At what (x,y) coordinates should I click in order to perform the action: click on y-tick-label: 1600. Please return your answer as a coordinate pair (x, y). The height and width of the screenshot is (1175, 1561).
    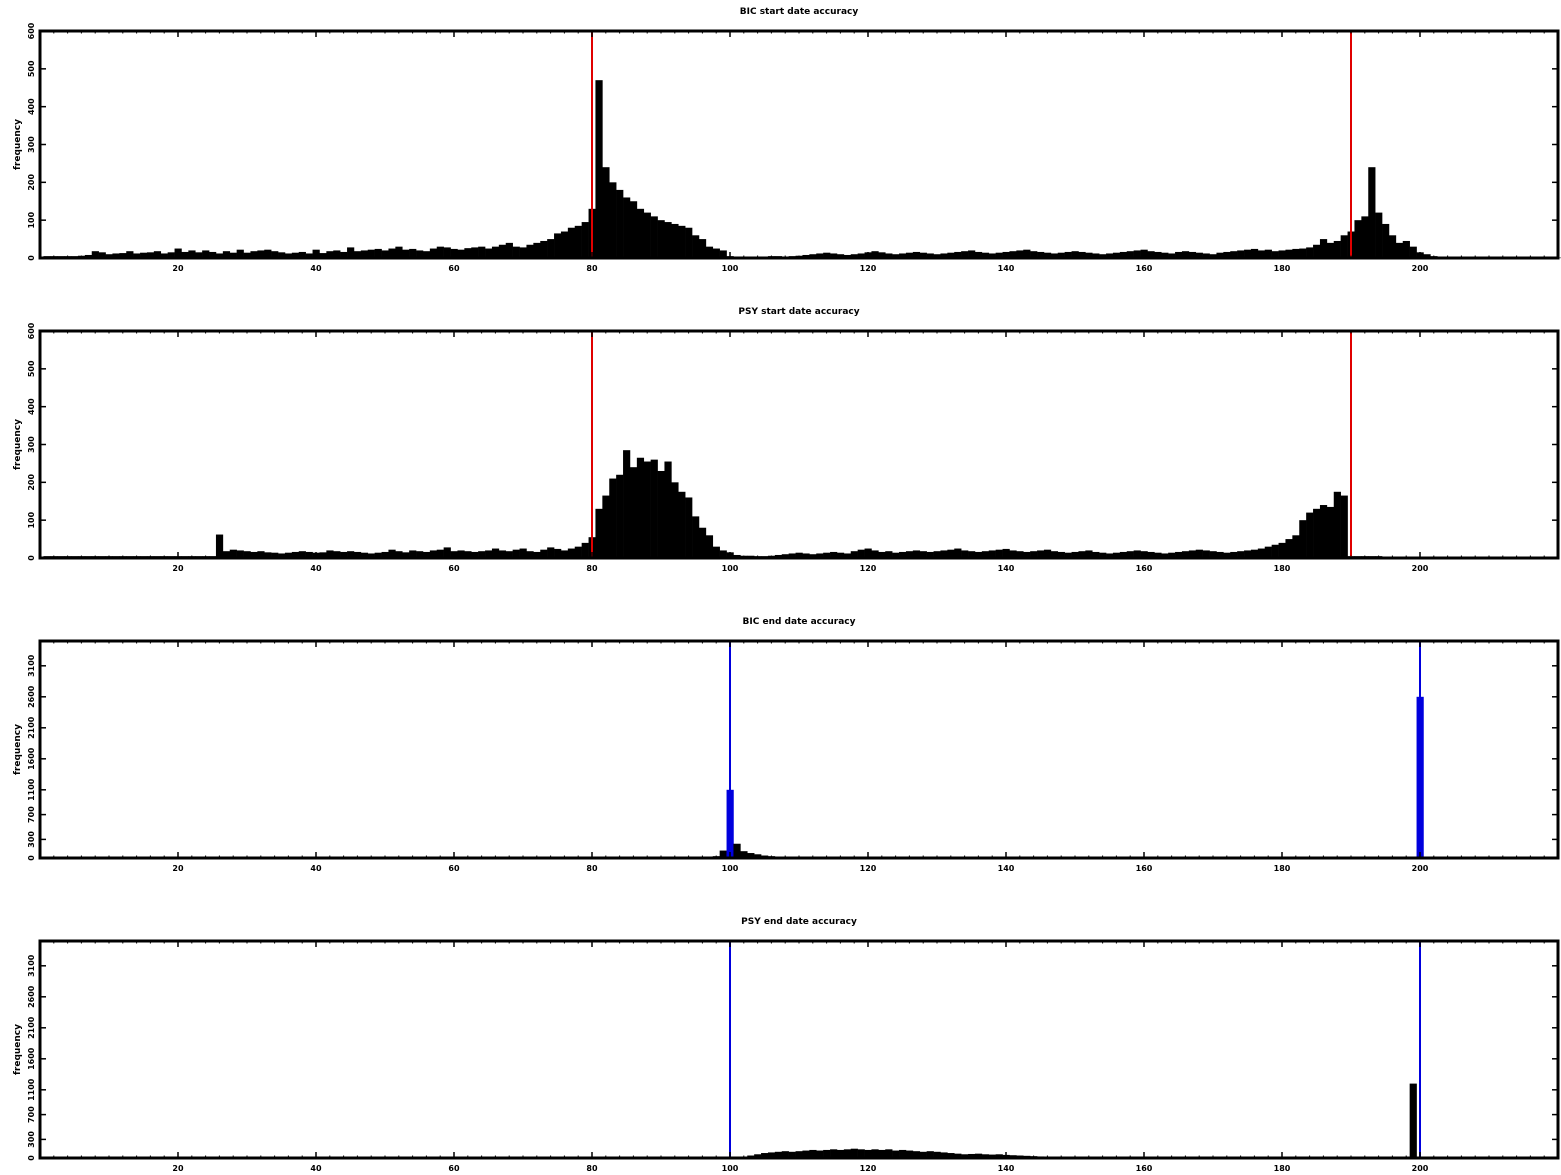
    Looking at the image, I should click on (31, 1058).